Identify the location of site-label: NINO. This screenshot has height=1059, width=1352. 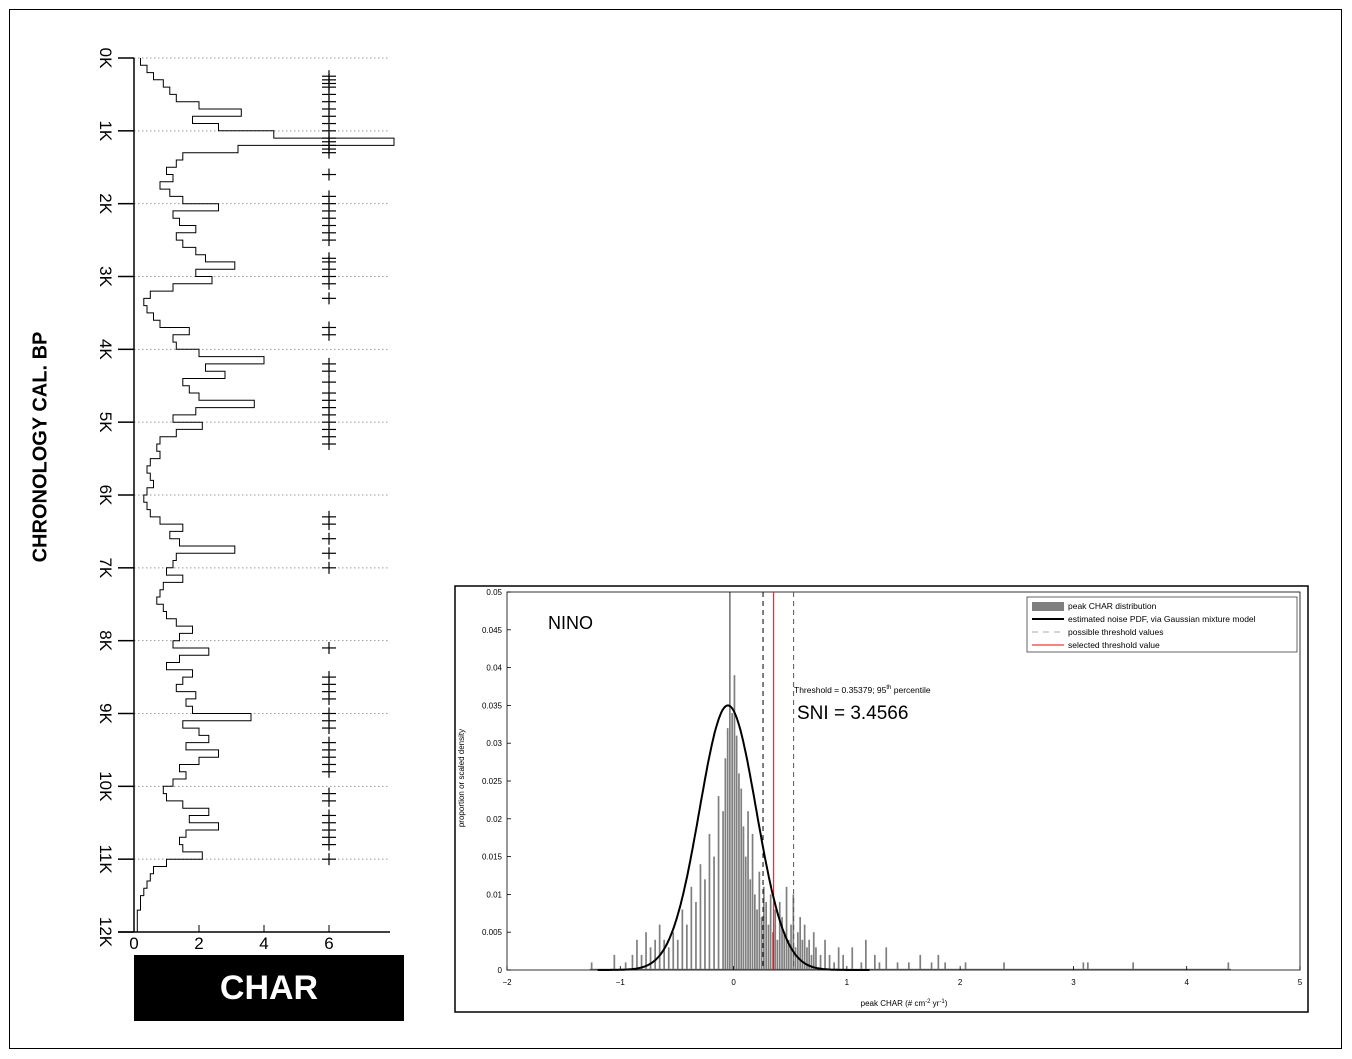
(570, 623).